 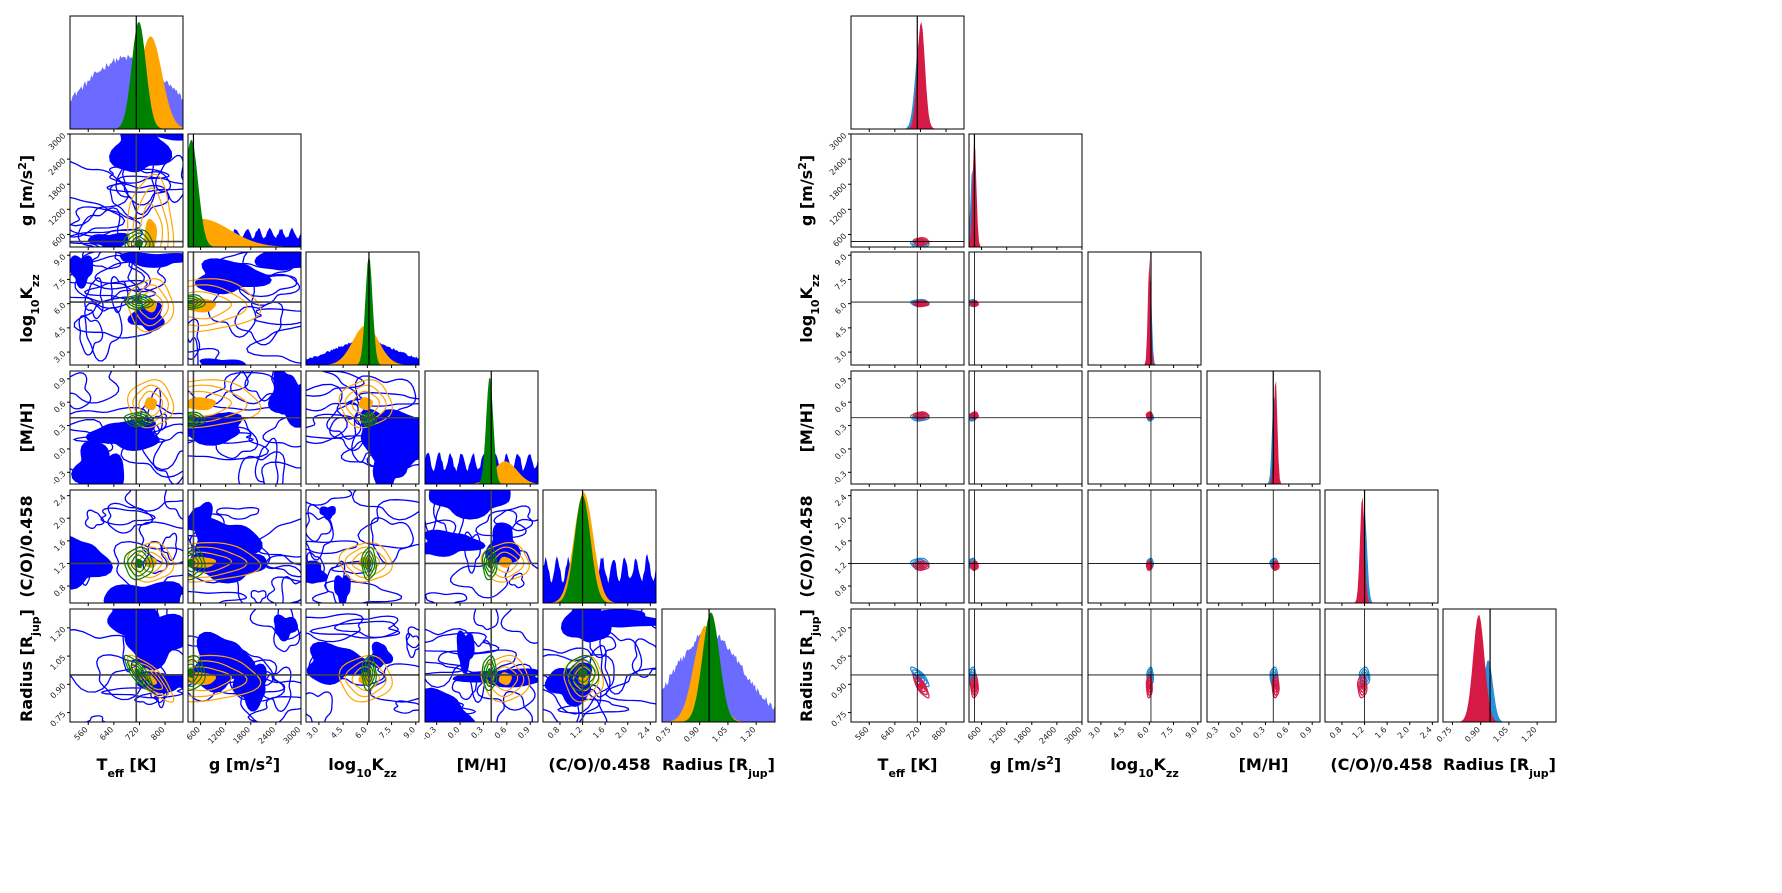 I want to click on y-tick-label: 1200, so click(x=57, y=217).